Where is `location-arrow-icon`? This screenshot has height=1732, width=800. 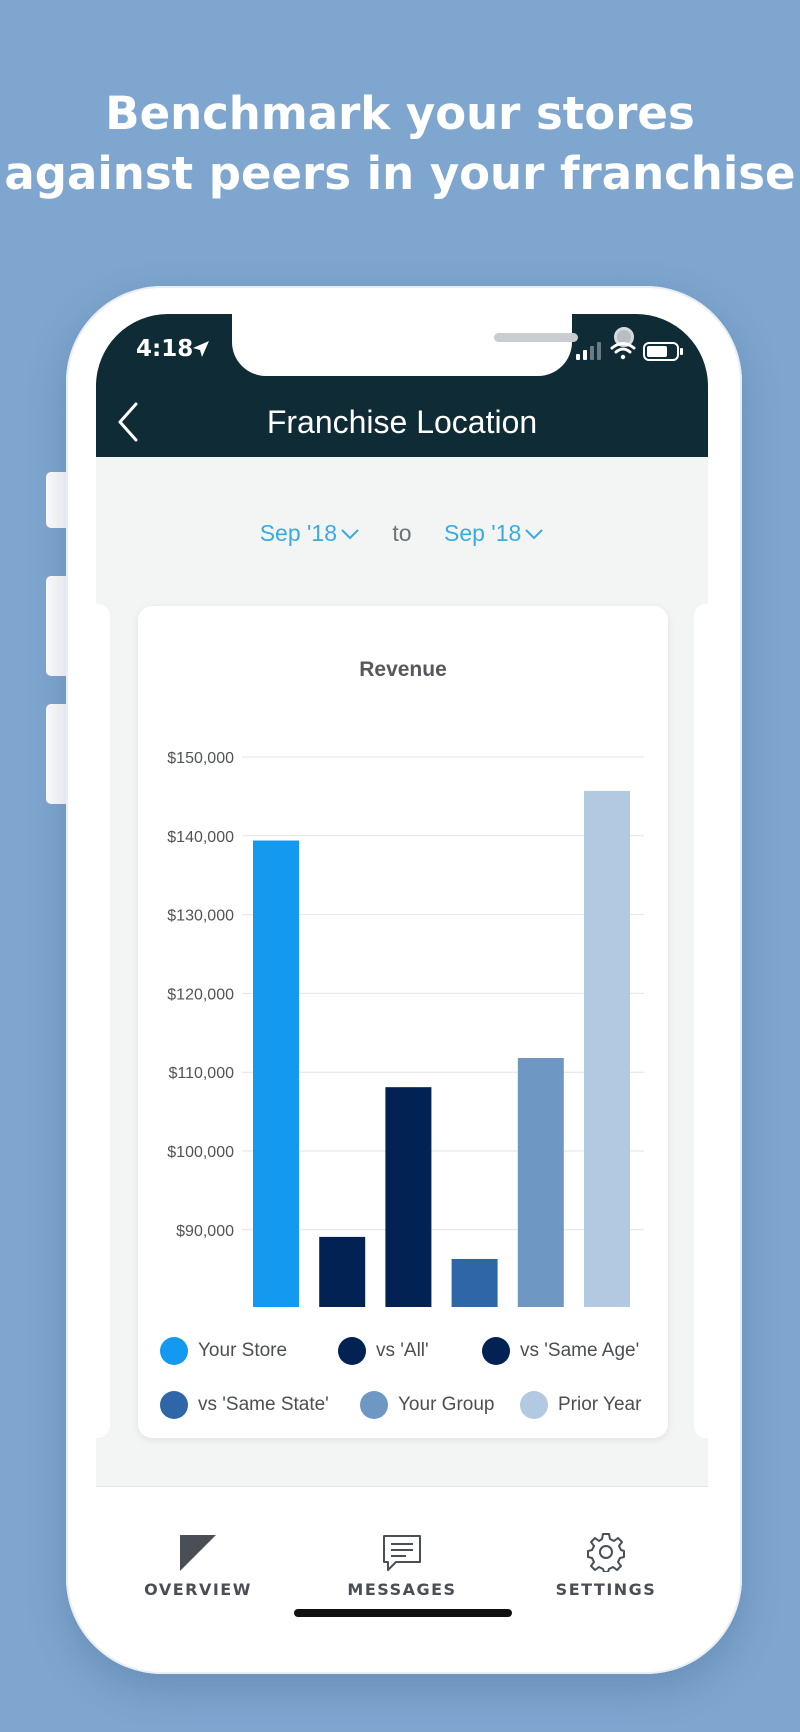
location-arrow-icon is located at coordinates (201, 349).